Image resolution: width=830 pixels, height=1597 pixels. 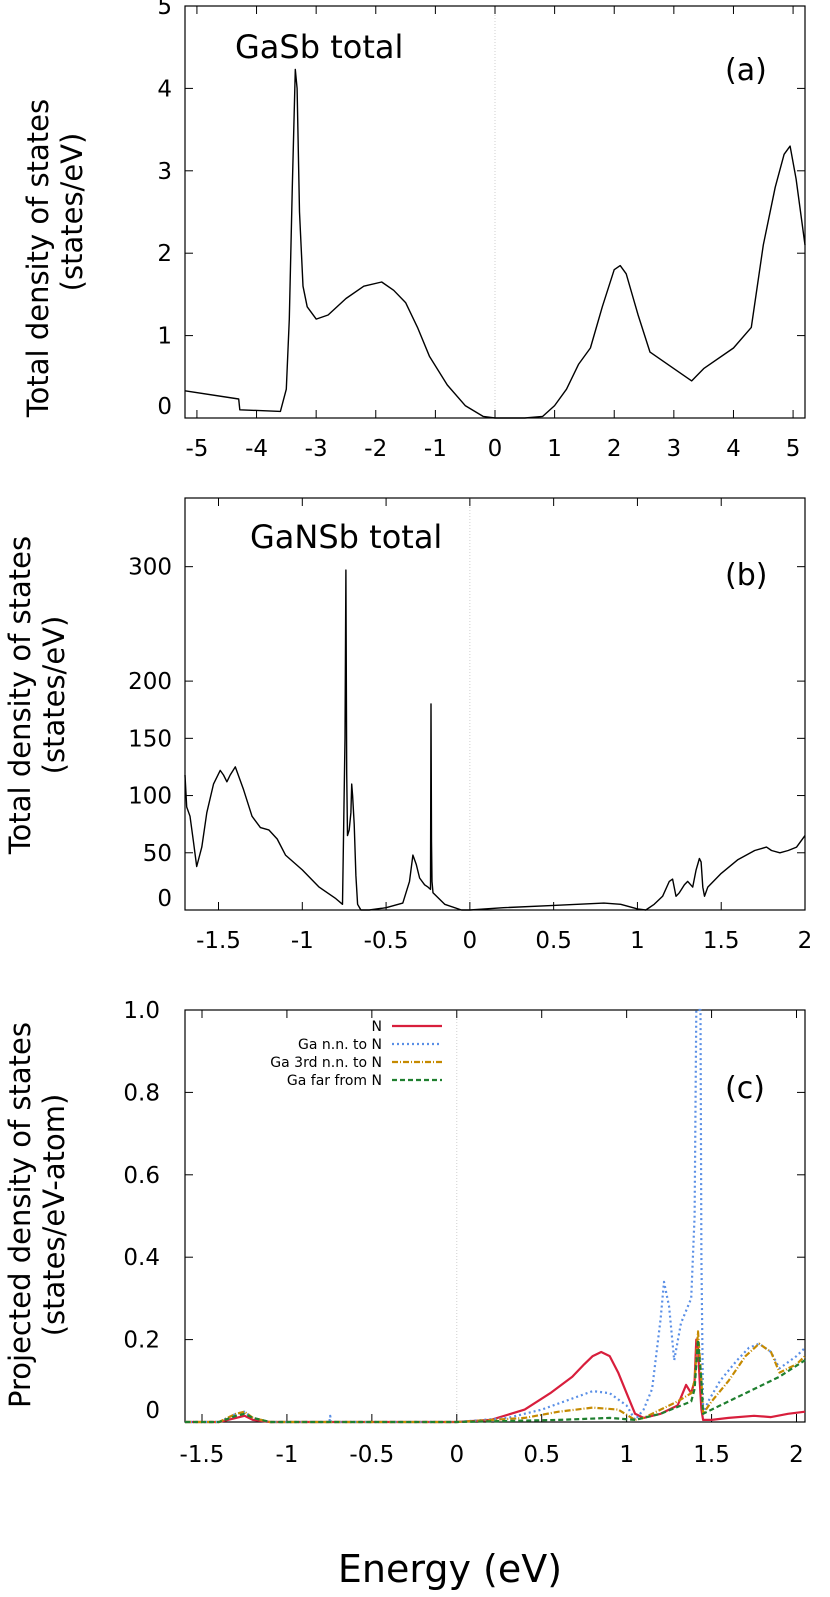 What do you see at coordinates (793, 449) in the screenshot?
I see `x-tick-label: 5` at bounding box center [793, 449].